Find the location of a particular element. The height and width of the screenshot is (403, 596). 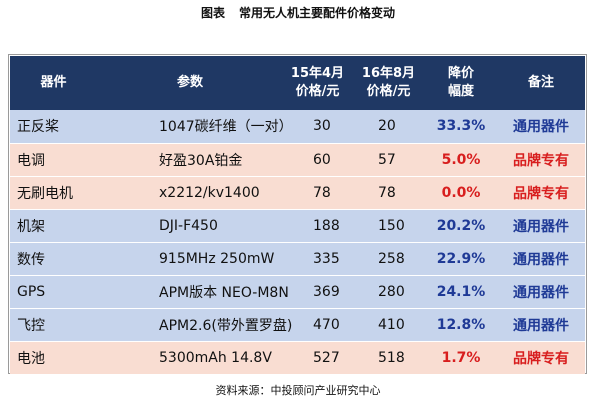

cell-decline-rate: 5.0% is located at coordinates (461, 160).